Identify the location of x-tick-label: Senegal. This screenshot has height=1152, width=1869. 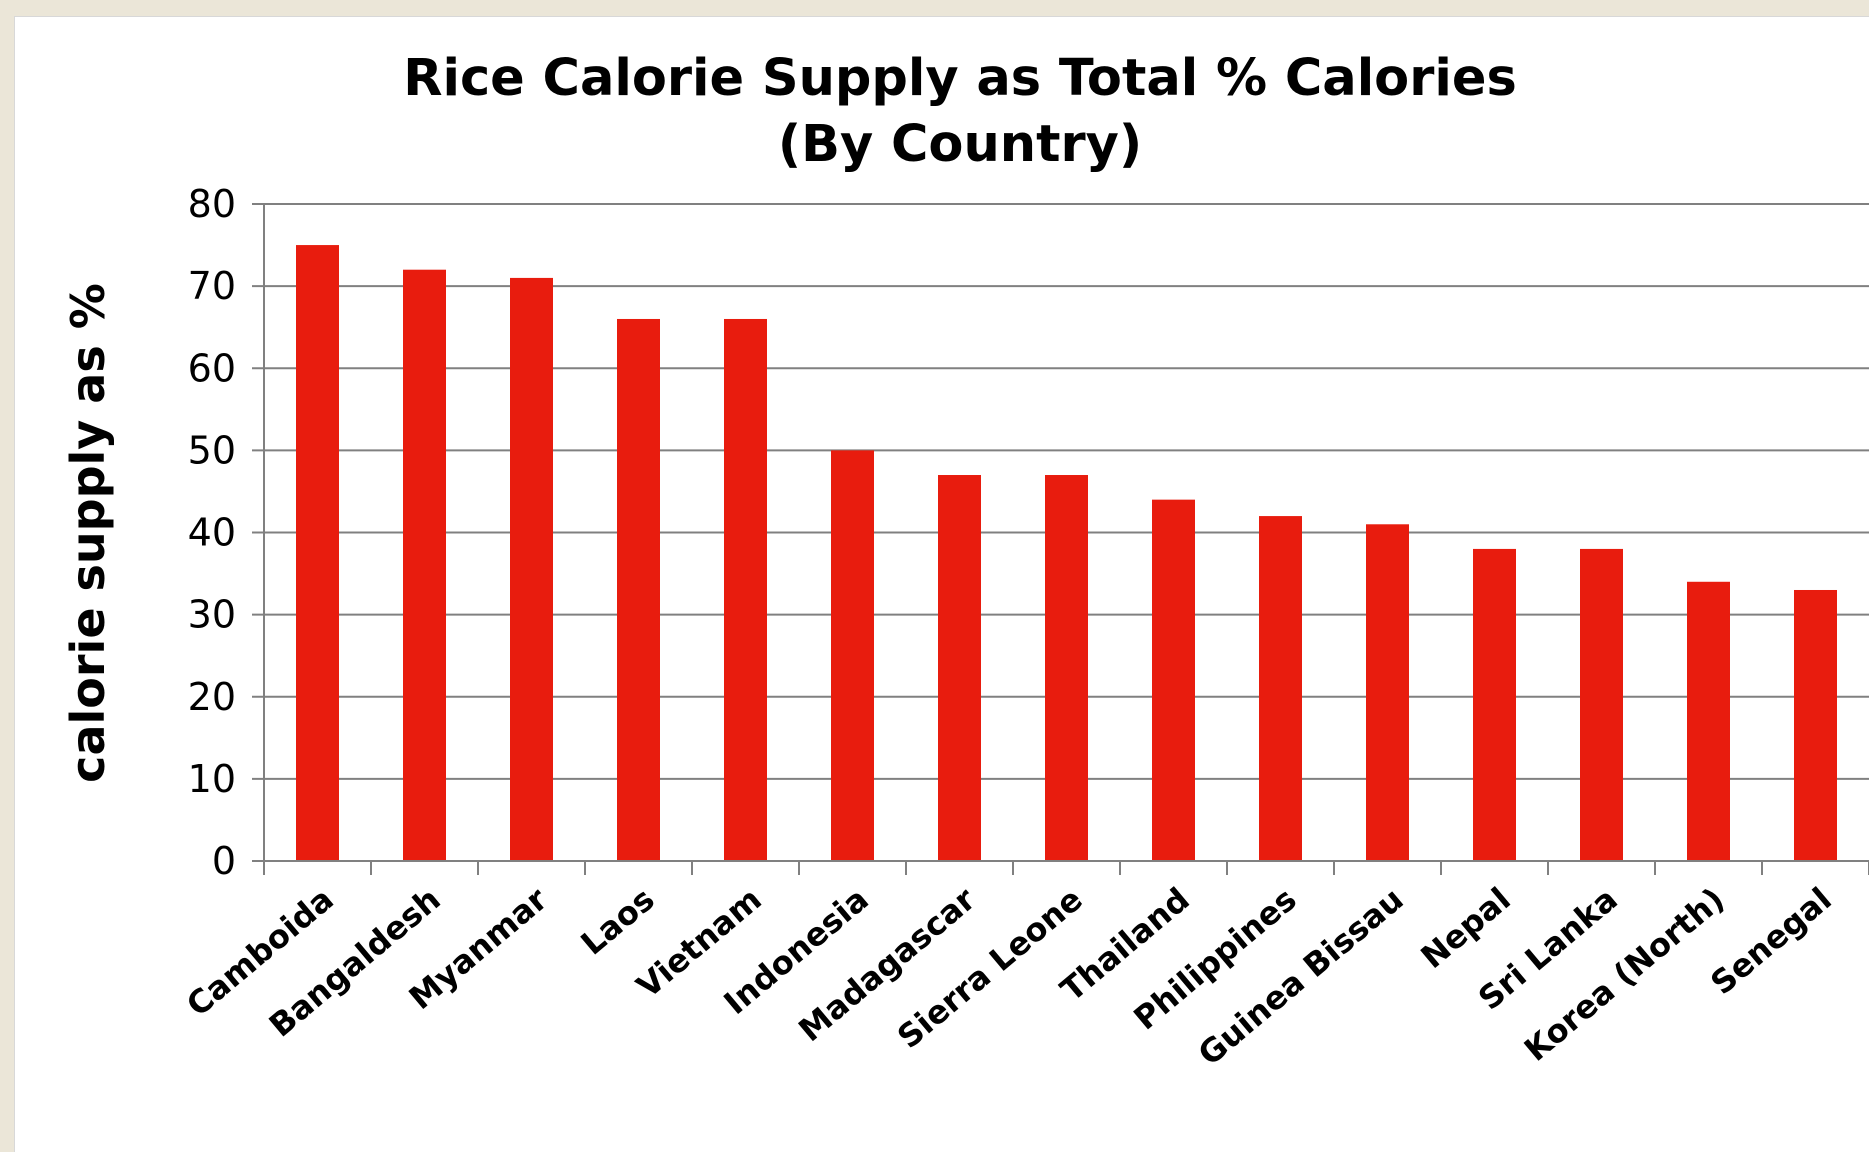
(1770, 941).